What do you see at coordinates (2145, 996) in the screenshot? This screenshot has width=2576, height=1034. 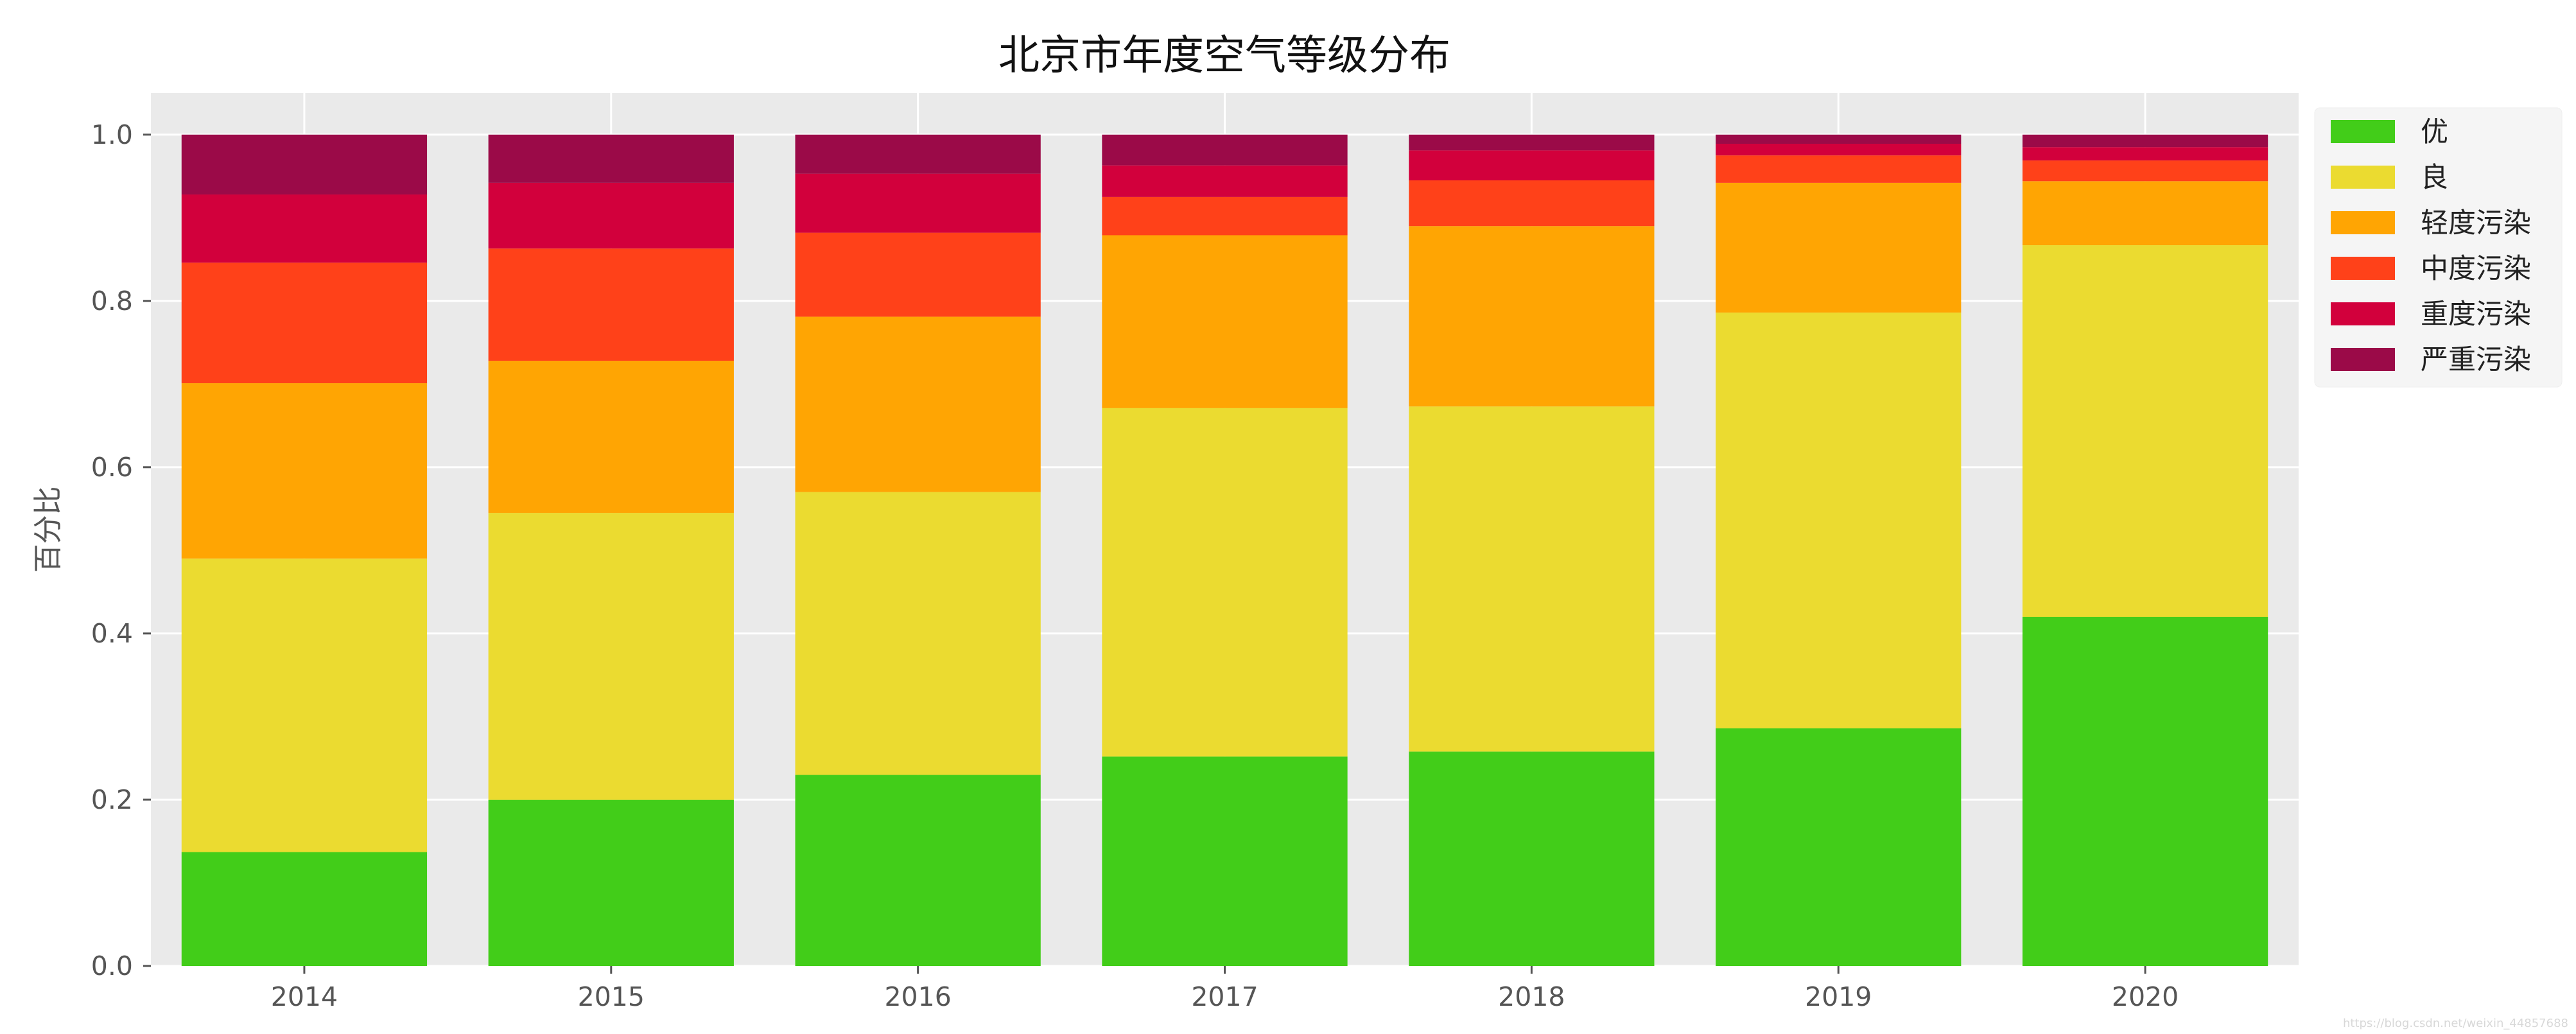 I see `x-tick-label: 2020` at bounding box center [2145, 996].